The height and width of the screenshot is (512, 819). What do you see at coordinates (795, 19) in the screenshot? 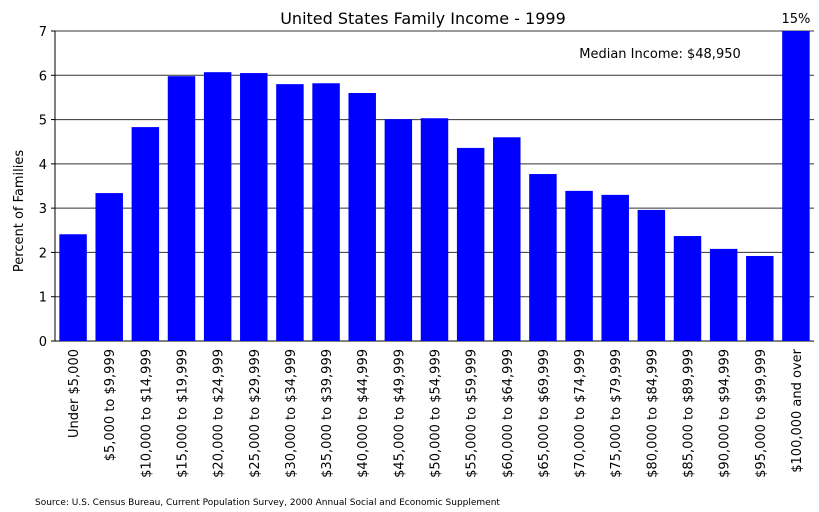
I see `value-label: 15%` at bounding box center [795, 19].